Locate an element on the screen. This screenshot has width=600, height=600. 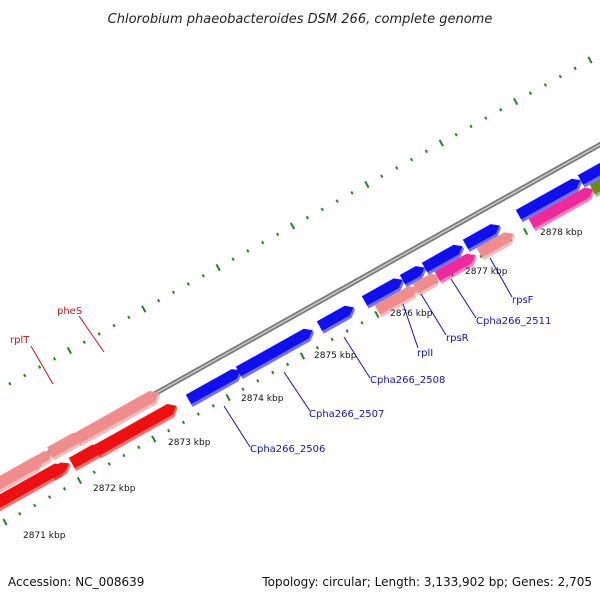
gene-block-pink-3-shade is located at coordinates (68, 447).